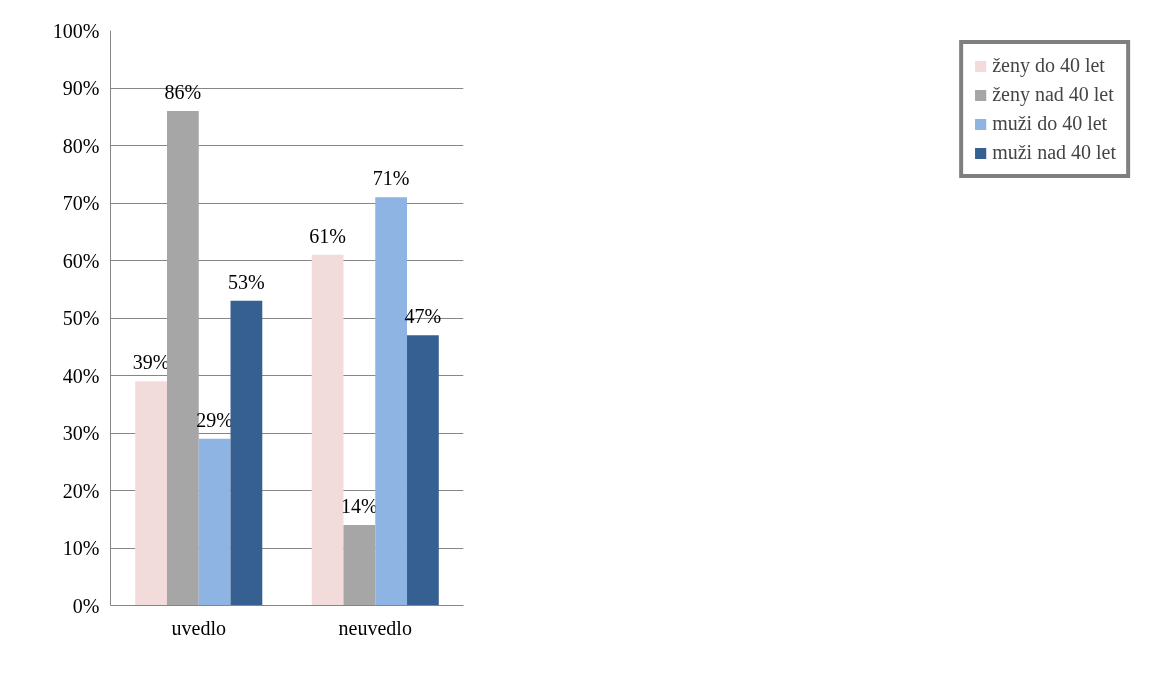 Image resolution: width=1152 pixels, height=676 pixels. Describe the element at coordinates (81, 260) in the screenshot. I see `y-tick-label: 60%` at that location.